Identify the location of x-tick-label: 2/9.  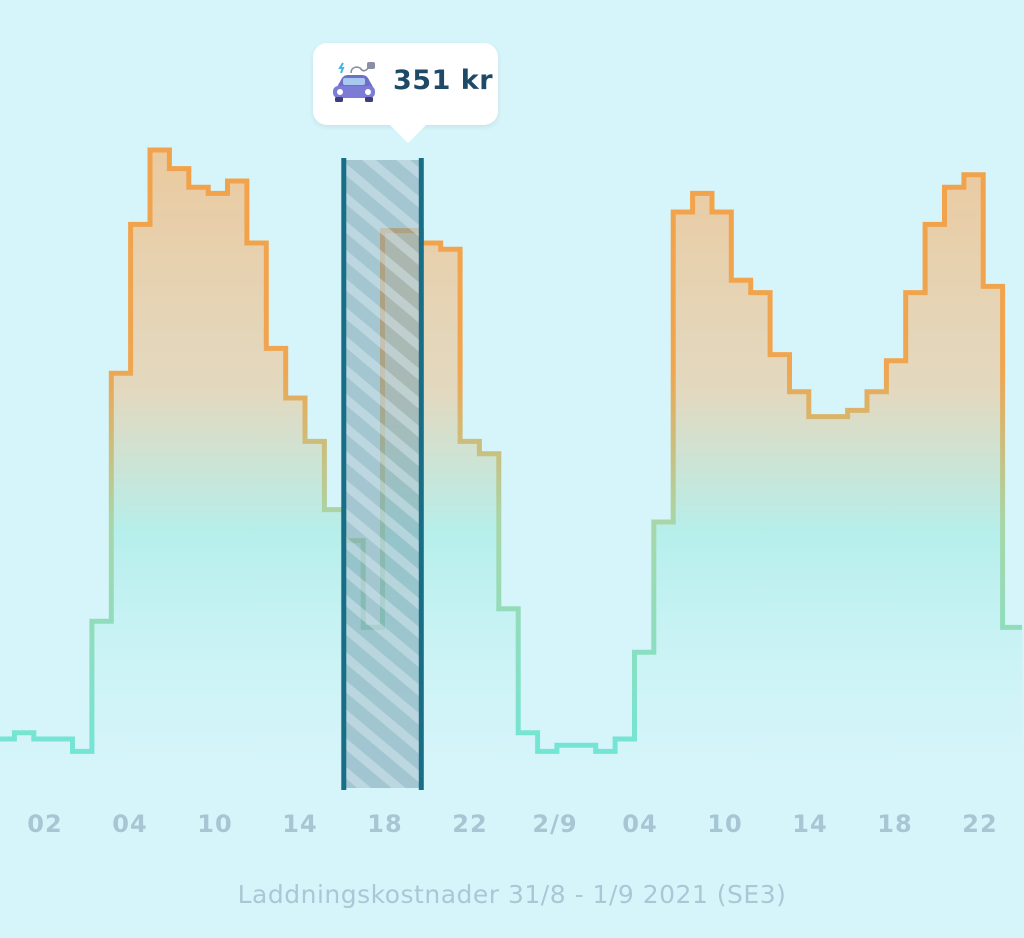
(554, 824).